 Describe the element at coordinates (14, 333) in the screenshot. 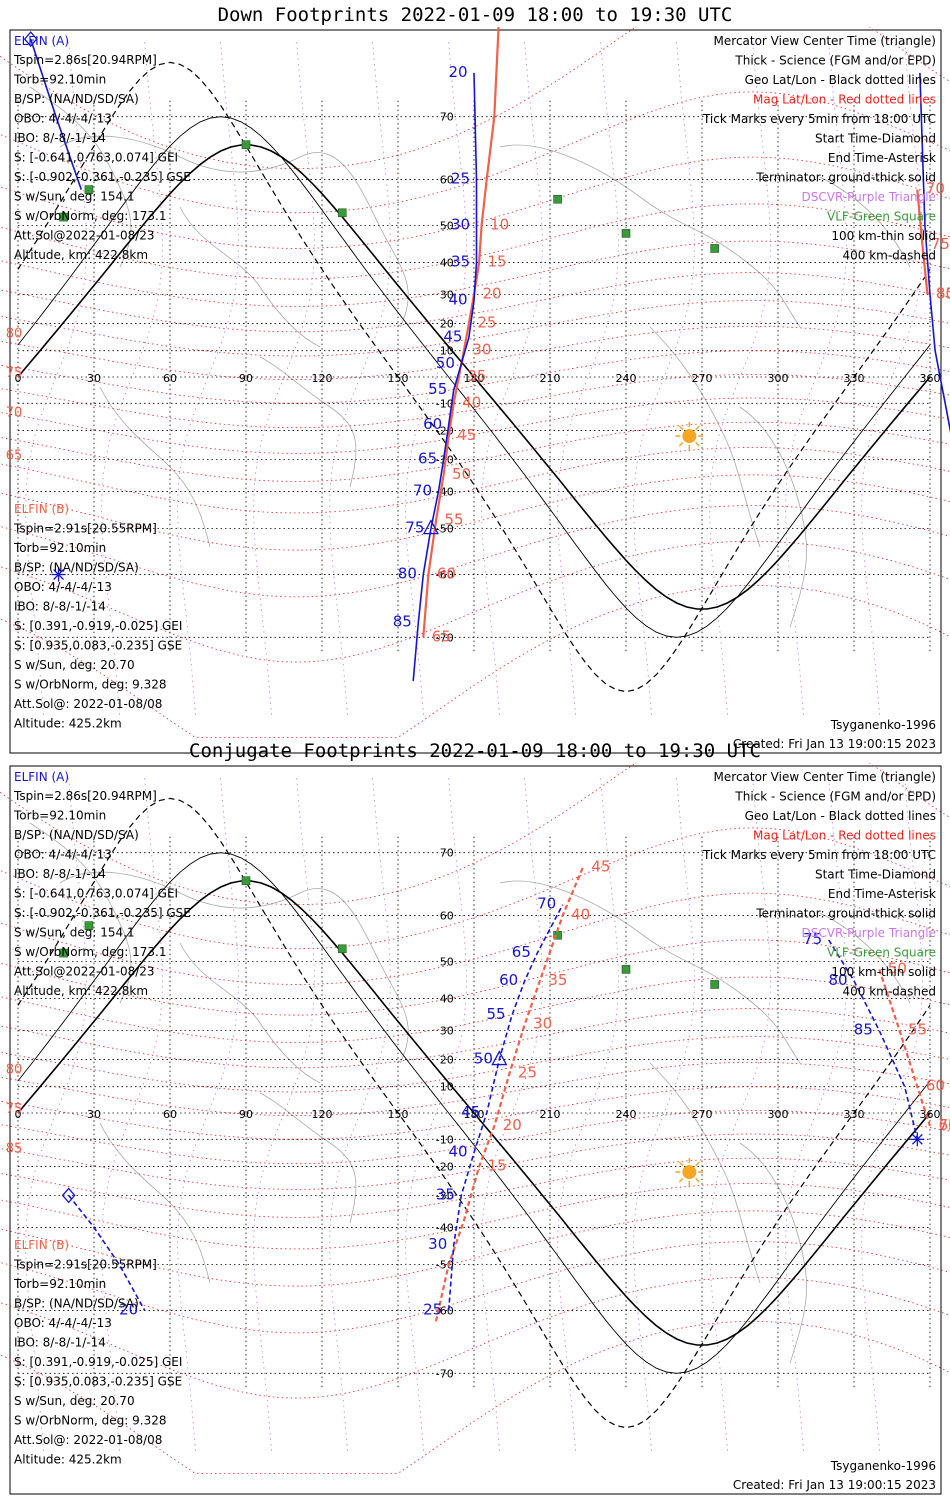

I see `mag-lat-label: 80` at that location.